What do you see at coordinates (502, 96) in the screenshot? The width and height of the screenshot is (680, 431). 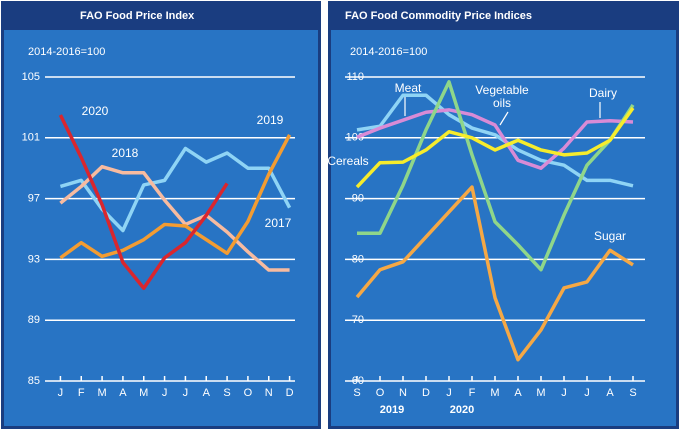 I see `series-label: Vegetable oils` at bounding box center [502, 96].